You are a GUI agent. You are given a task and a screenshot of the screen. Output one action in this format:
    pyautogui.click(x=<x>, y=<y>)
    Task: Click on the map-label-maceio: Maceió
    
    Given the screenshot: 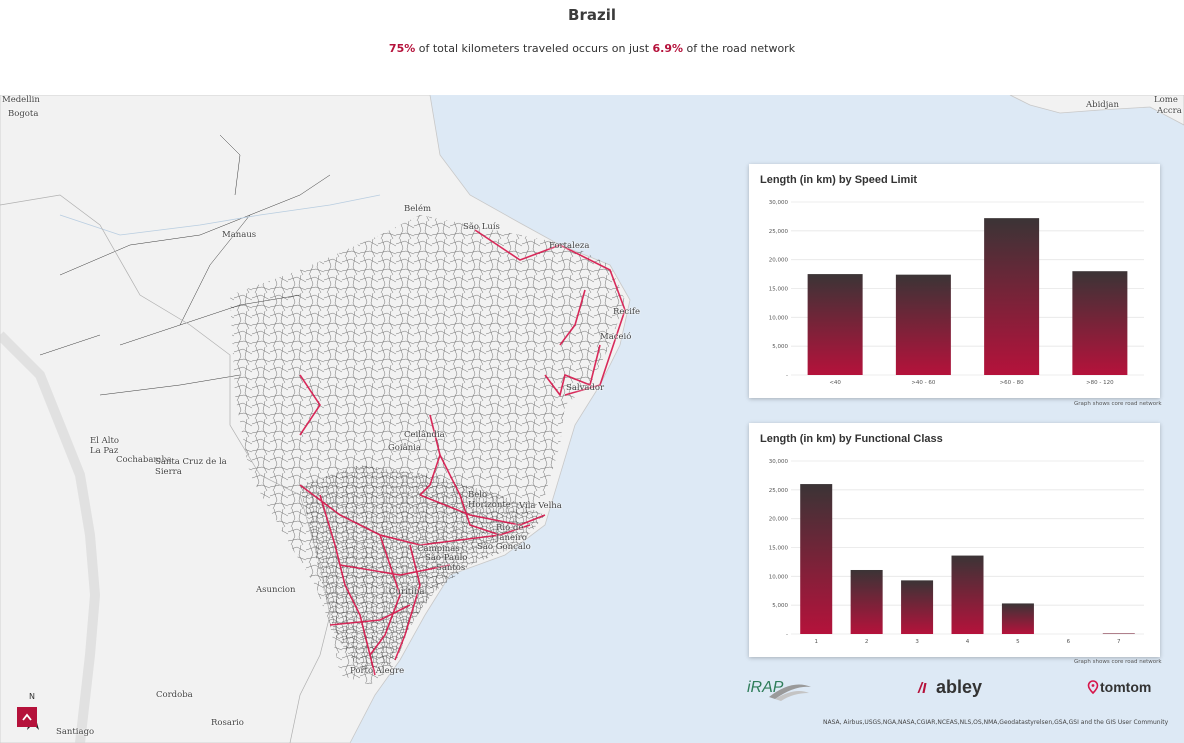 What is the action you would take?
    pyautogui.click(x=616, y=337)
    